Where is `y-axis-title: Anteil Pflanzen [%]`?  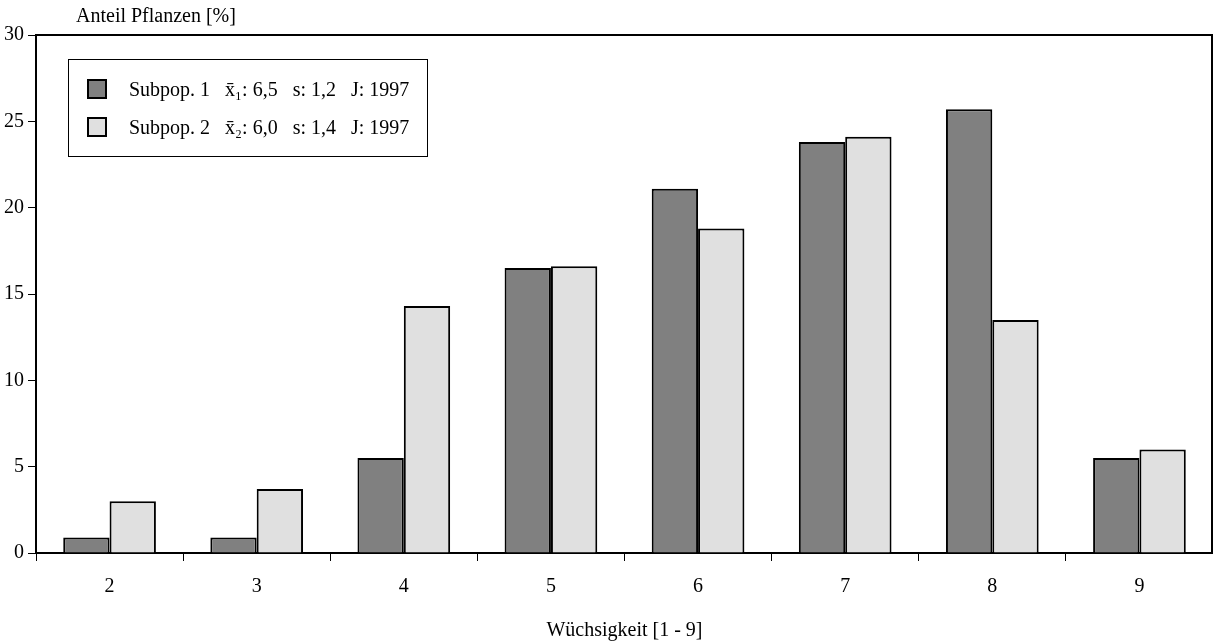
y-axis-title: Anteil Pflanzen [%] is located at coordinates (156, 15).